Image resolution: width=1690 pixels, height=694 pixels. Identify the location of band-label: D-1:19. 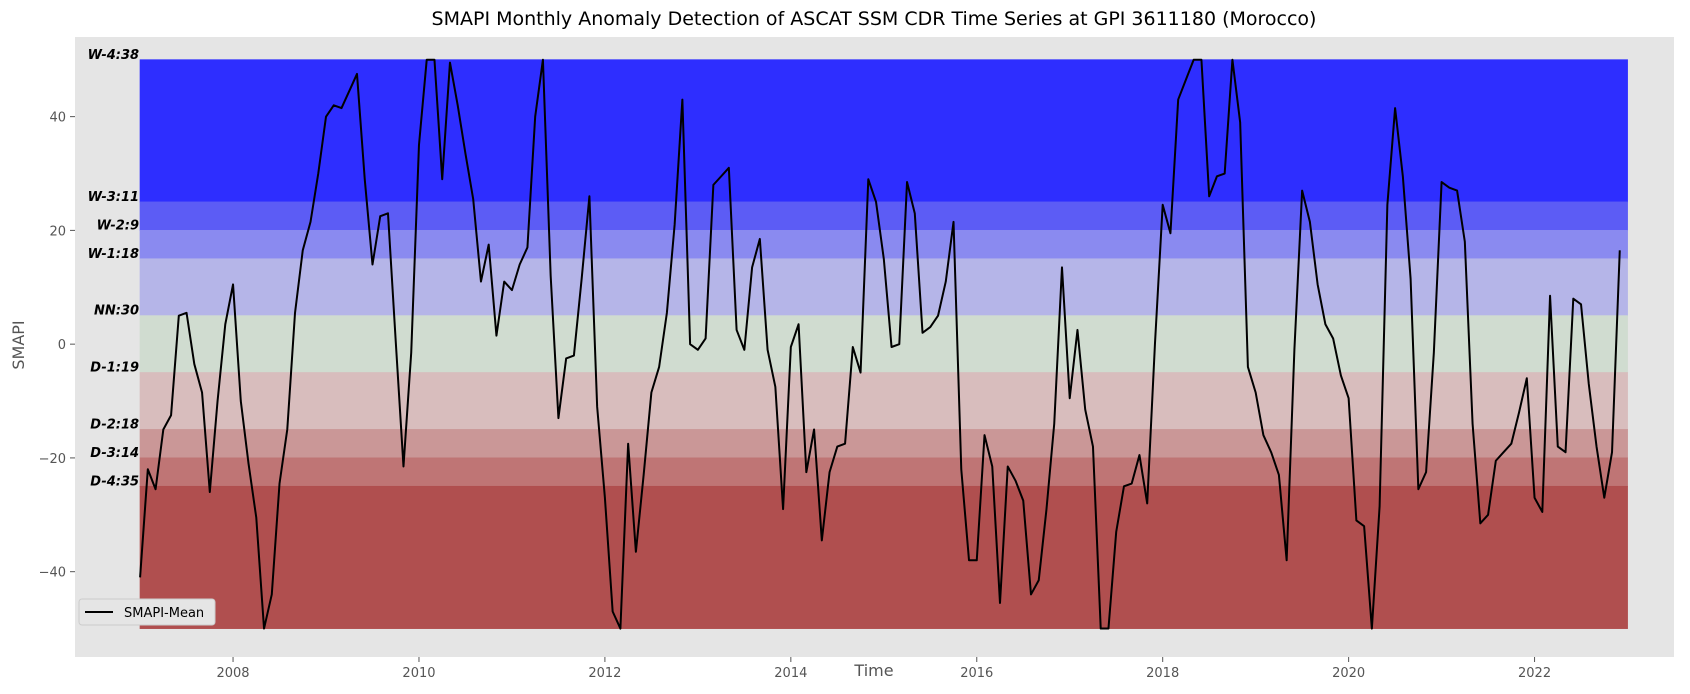
(114, 368).